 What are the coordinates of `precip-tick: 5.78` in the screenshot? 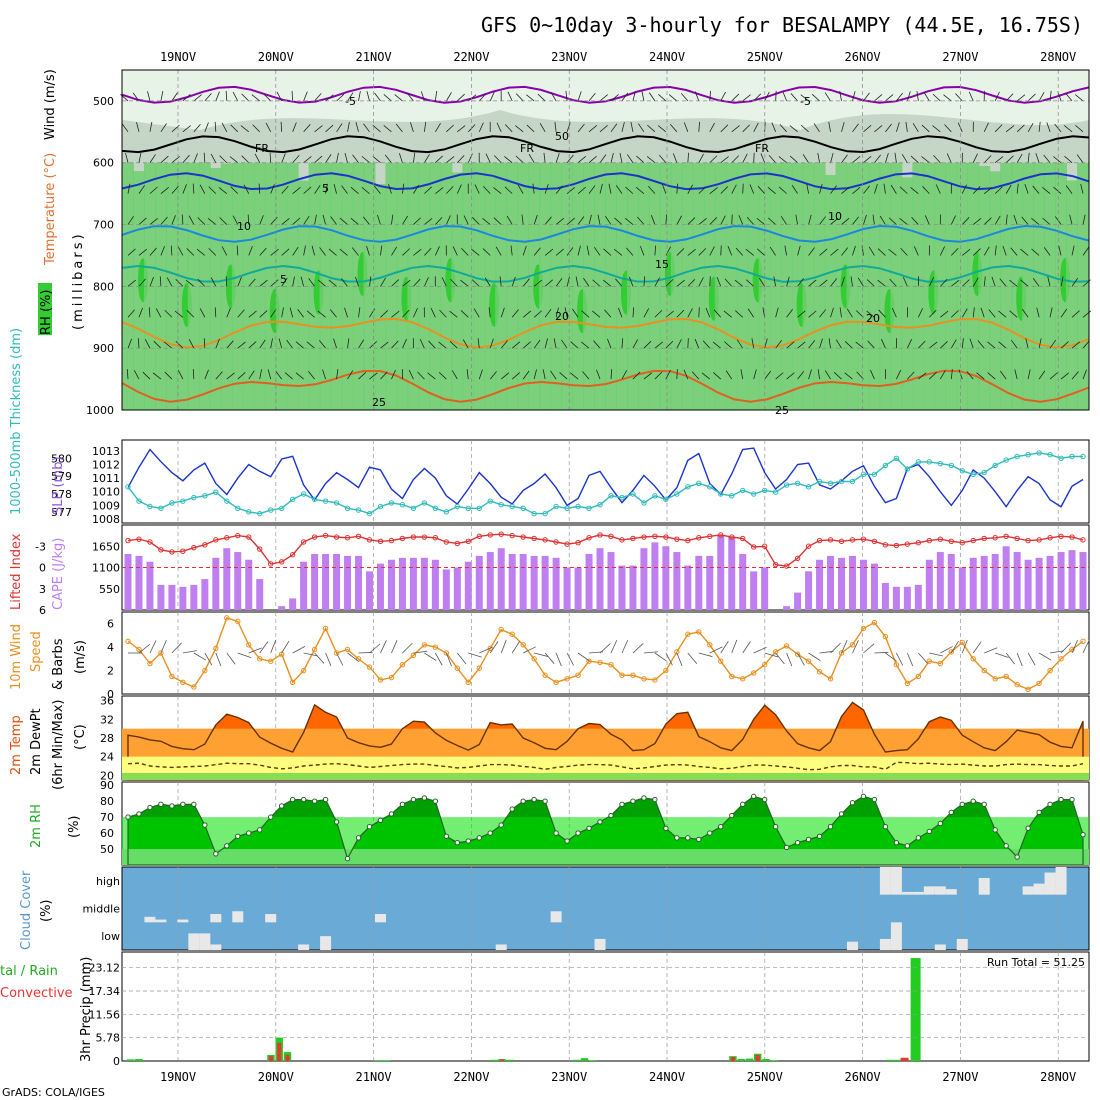 It's located at (108, 1038).